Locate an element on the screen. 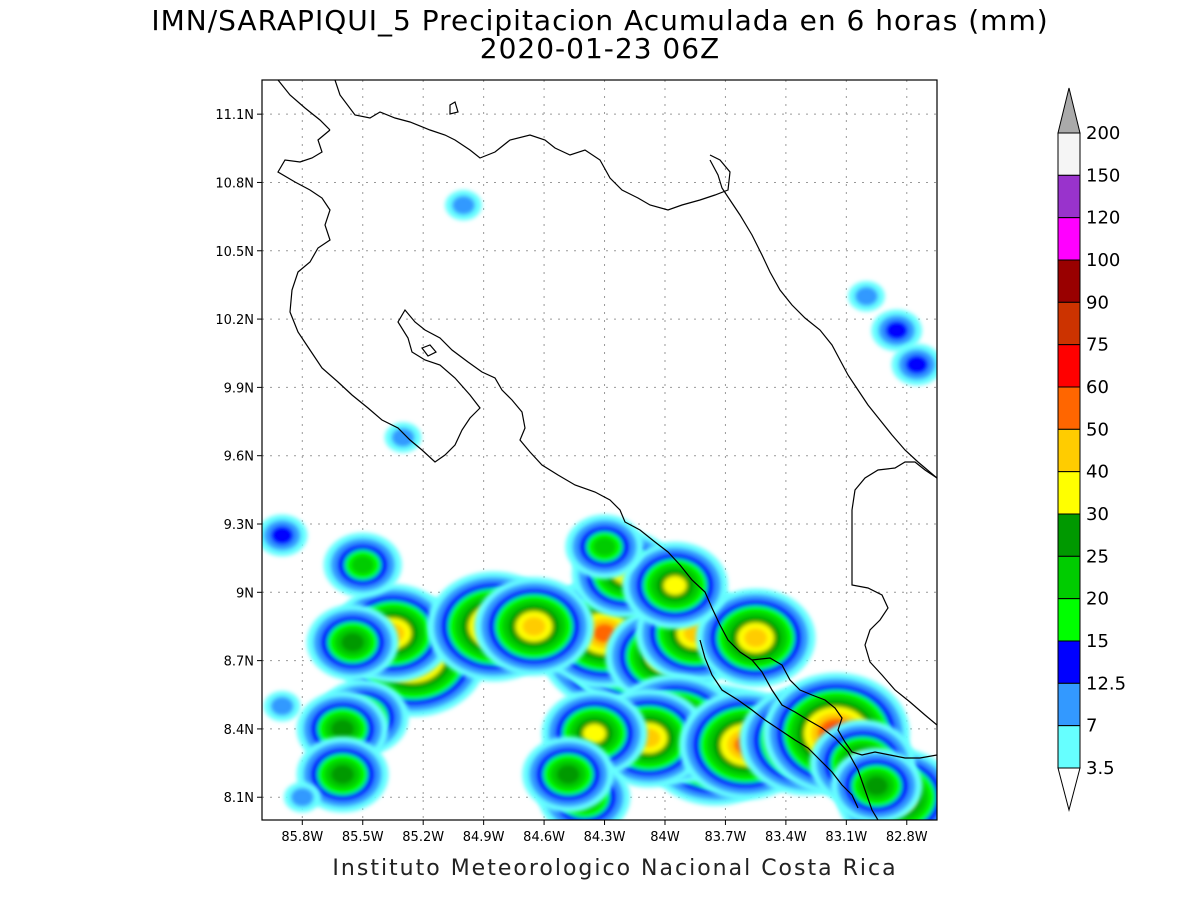  coastline-nicaragua-north is located at coordinates (504, 145).